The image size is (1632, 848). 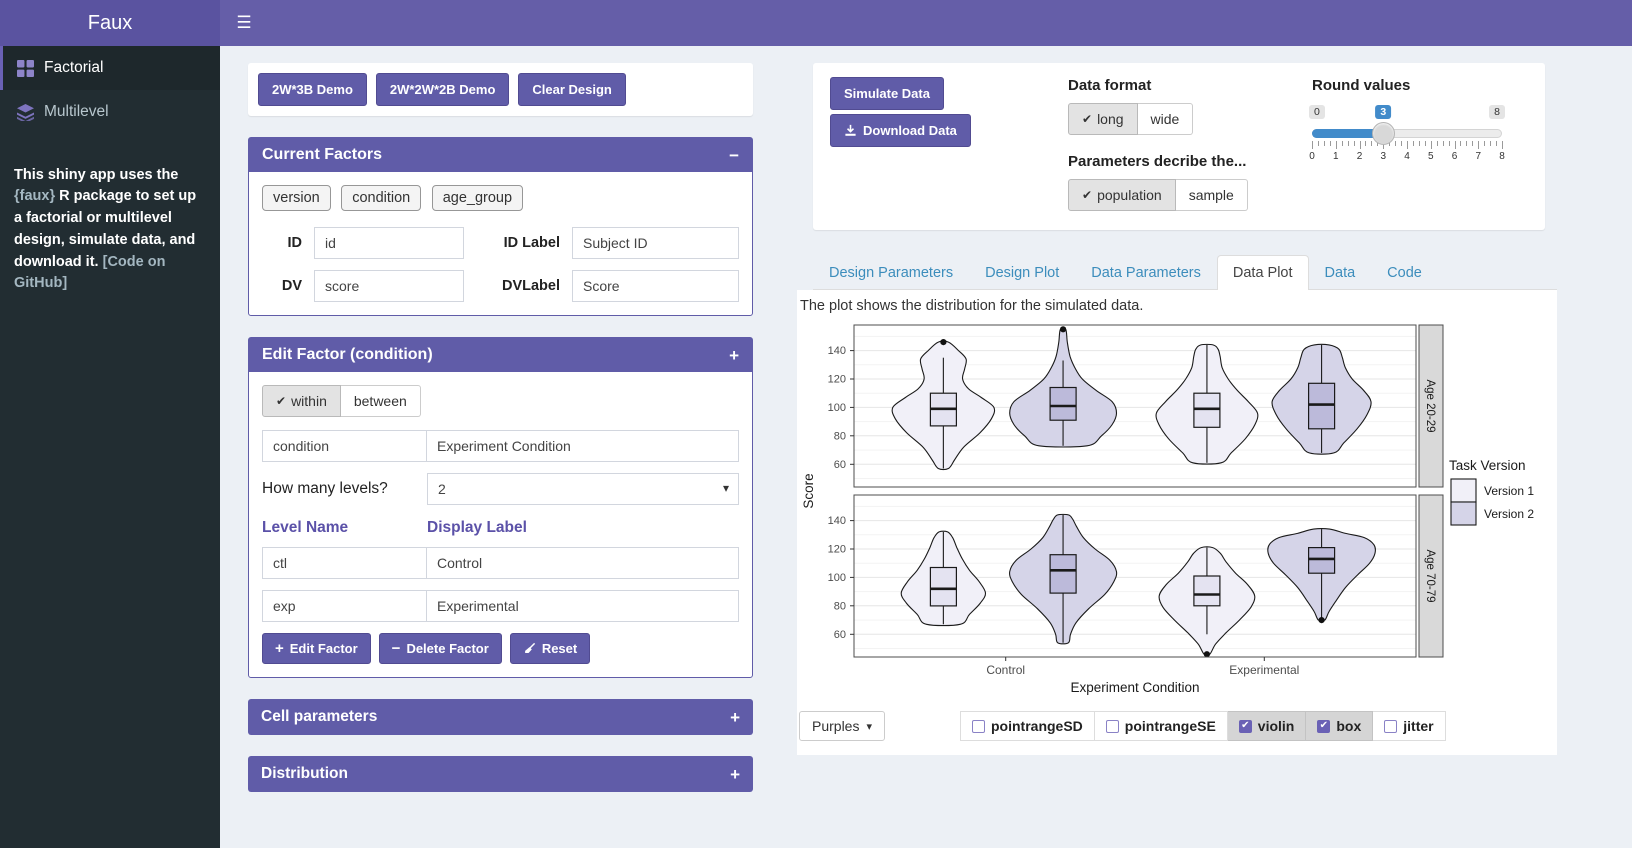 What do you see at coordinates (500, 717) in the screenshot?
I see `cell-parameters-header: Cell parameters +` at bounding box center [500, 717].